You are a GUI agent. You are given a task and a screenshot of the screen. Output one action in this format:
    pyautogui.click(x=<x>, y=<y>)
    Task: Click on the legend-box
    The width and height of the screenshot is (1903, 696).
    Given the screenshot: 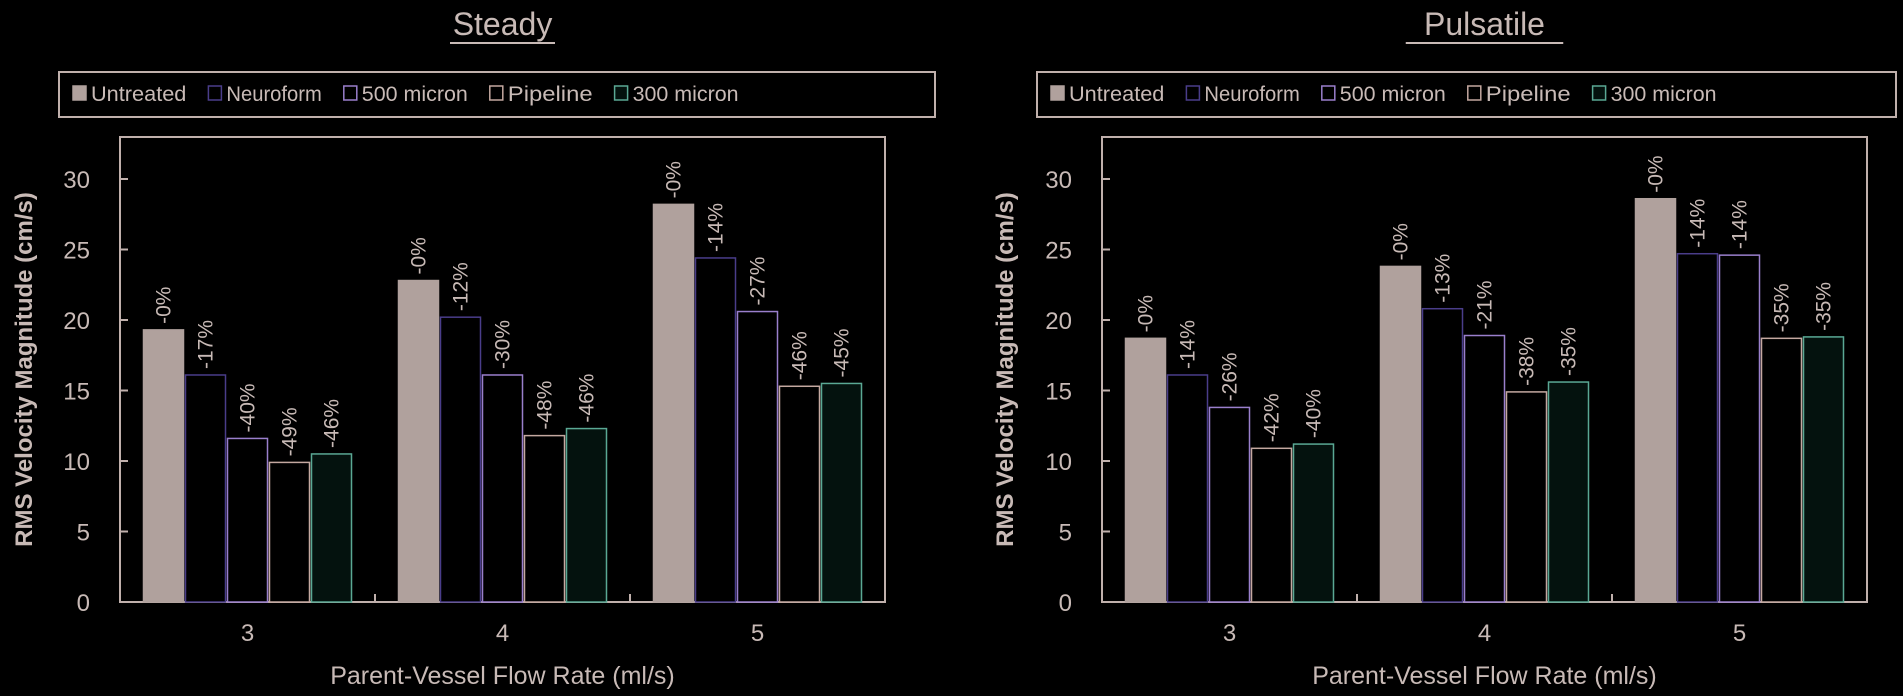 What is the action you would take?
    pyautogui.click(x=1466, y=94)
    